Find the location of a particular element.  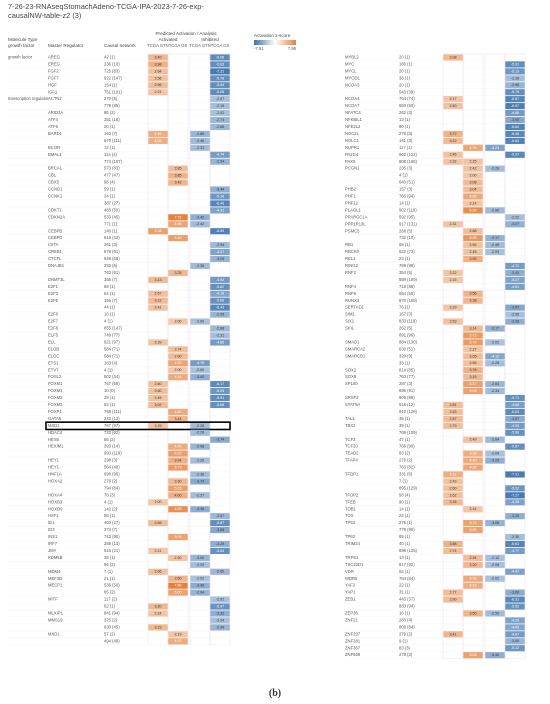

causal-network-label: 36 (1) is located at coordinates (110, 557).